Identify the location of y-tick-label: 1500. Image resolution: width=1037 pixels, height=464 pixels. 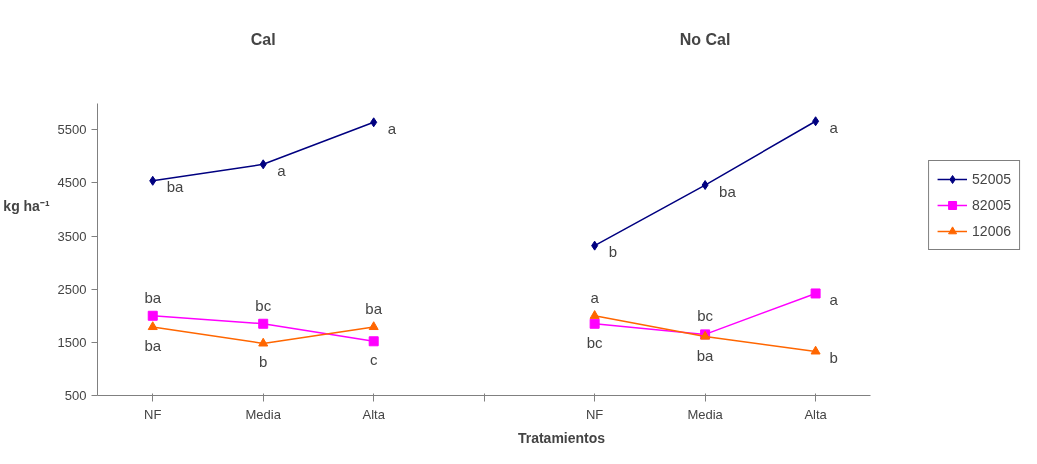
(72, 342).